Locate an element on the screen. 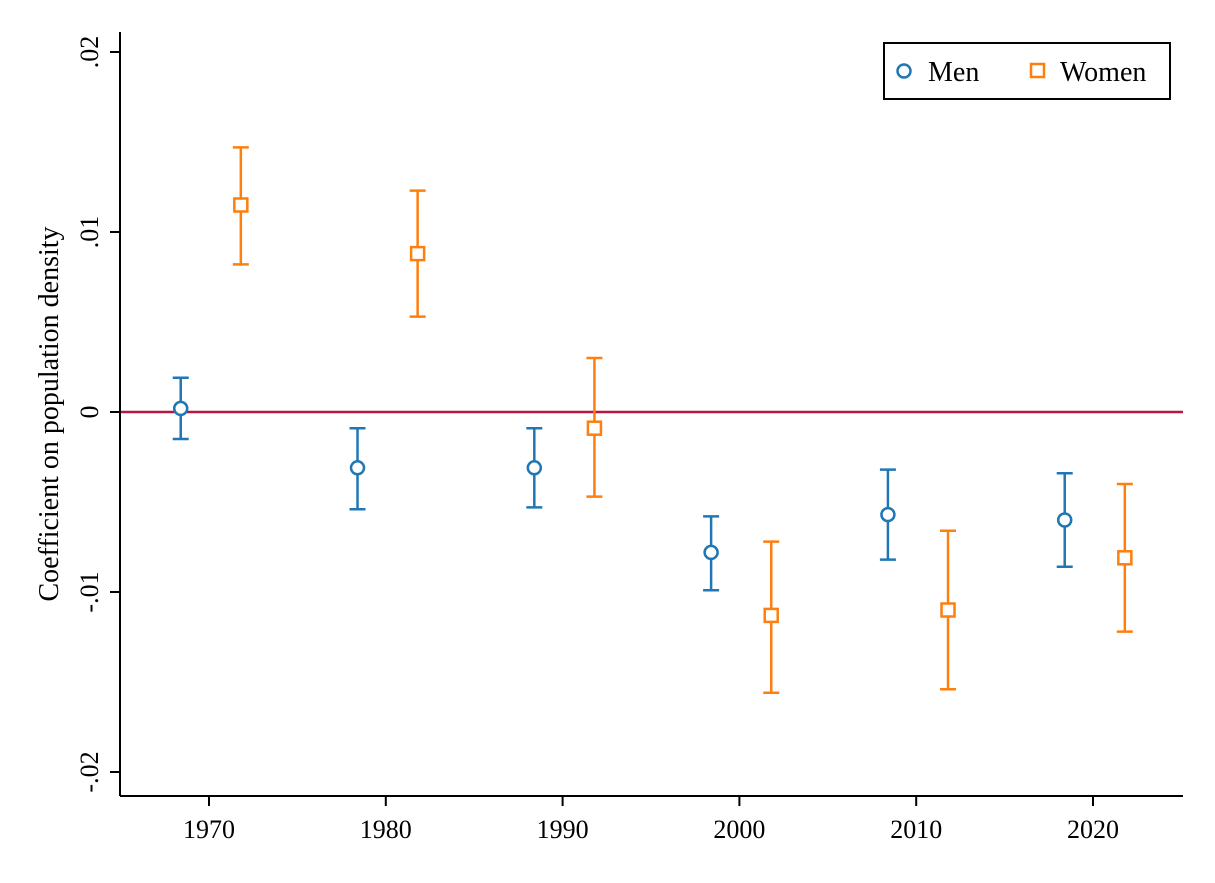 The image size is (1215, 883). y-tick-label: .02 is located at coordinates (89, 52).